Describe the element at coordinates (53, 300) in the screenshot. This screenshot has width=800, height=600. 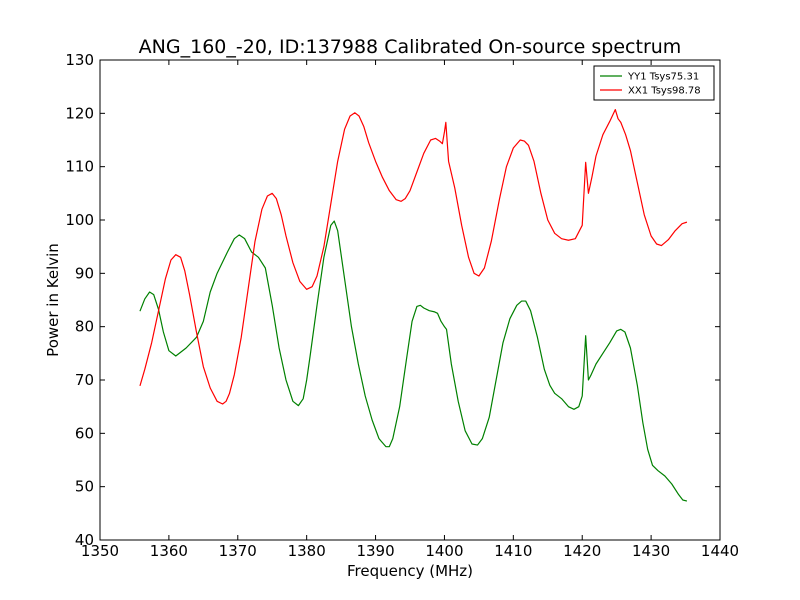
I see `y-axis-title: Power in Kelvin` at that location.